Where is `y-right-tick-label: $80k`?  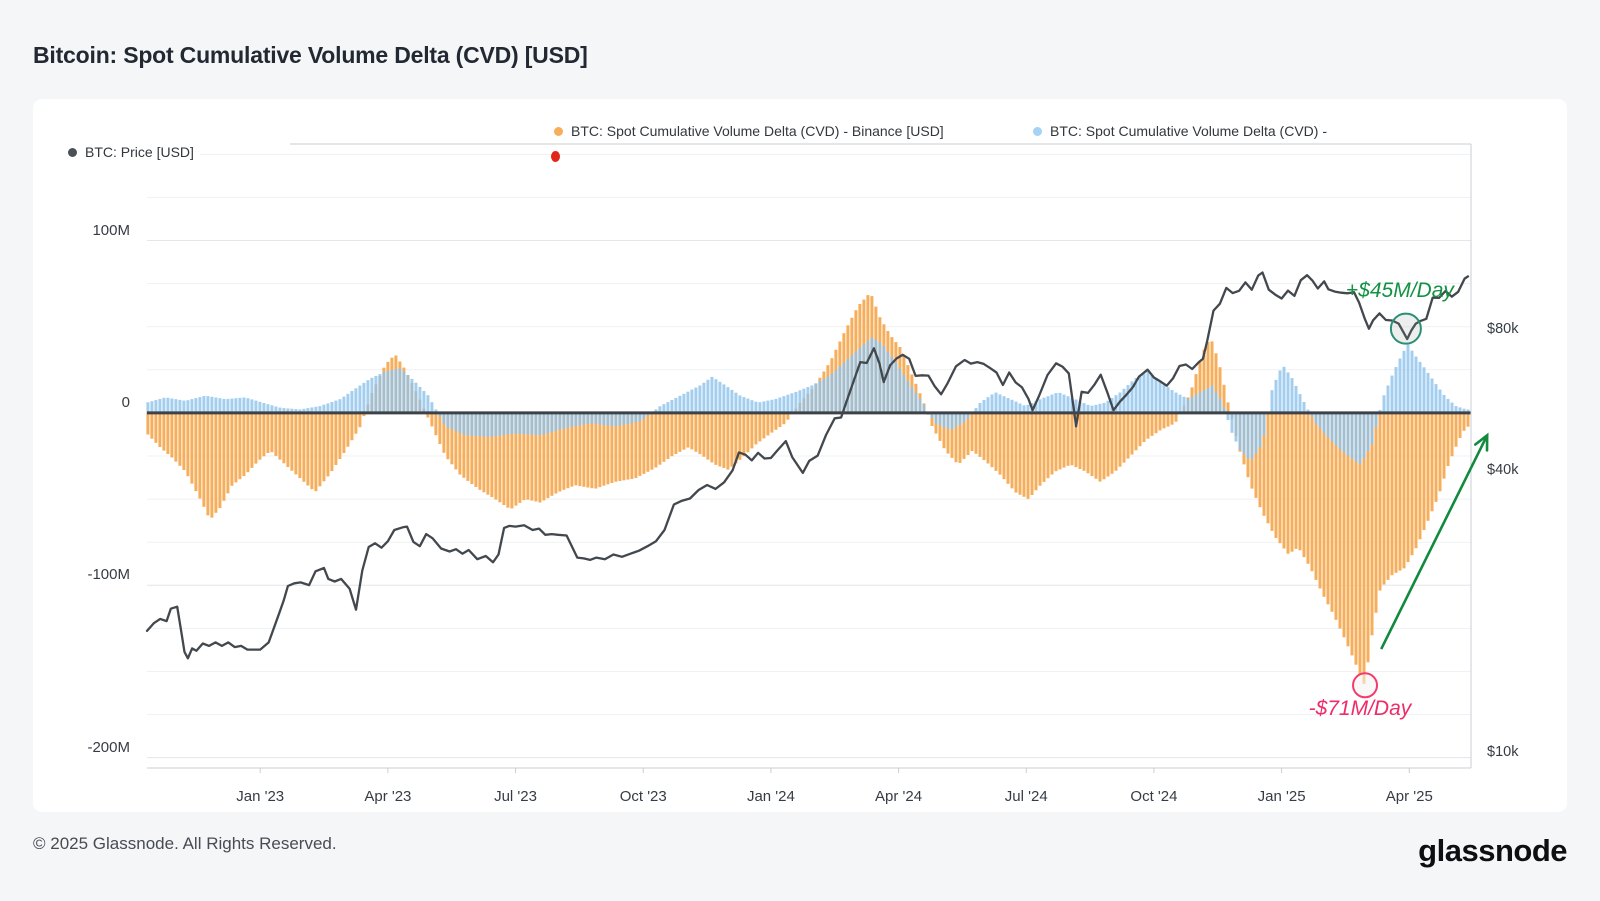 y-right-tick-label: $80k is located at coordinates (1503, 328).